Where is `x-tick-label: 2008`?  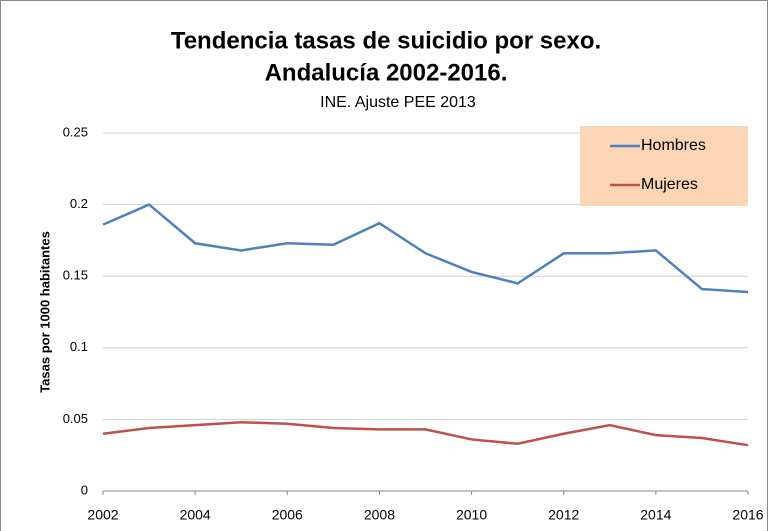 x-tick-label: 2008 is located at coordinates (379, 515).